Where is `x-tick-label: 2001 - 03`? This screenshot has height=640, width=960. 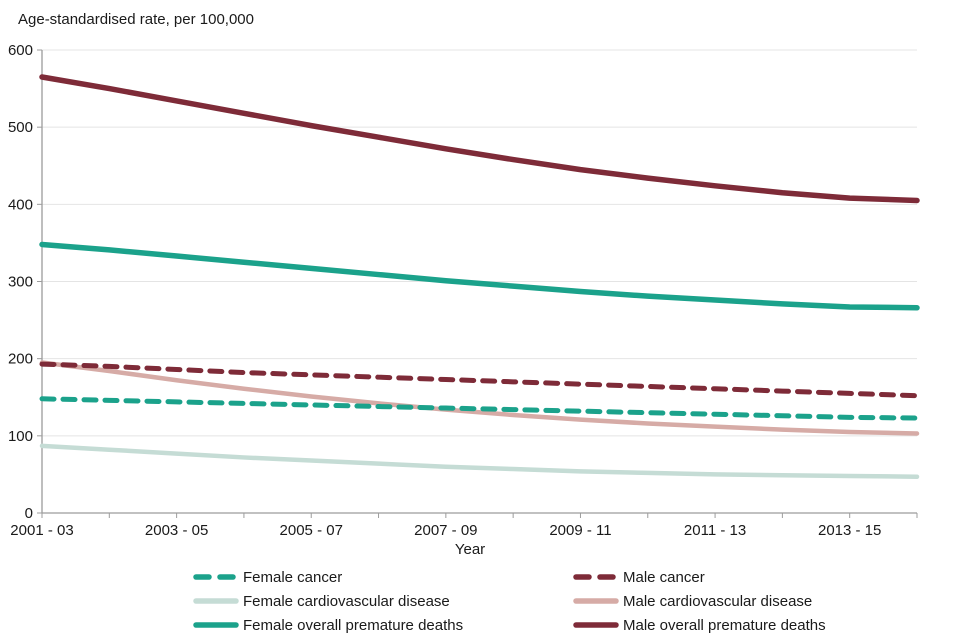 x-tick-label: 2001 - 03 is located at coordinates (41, 530).